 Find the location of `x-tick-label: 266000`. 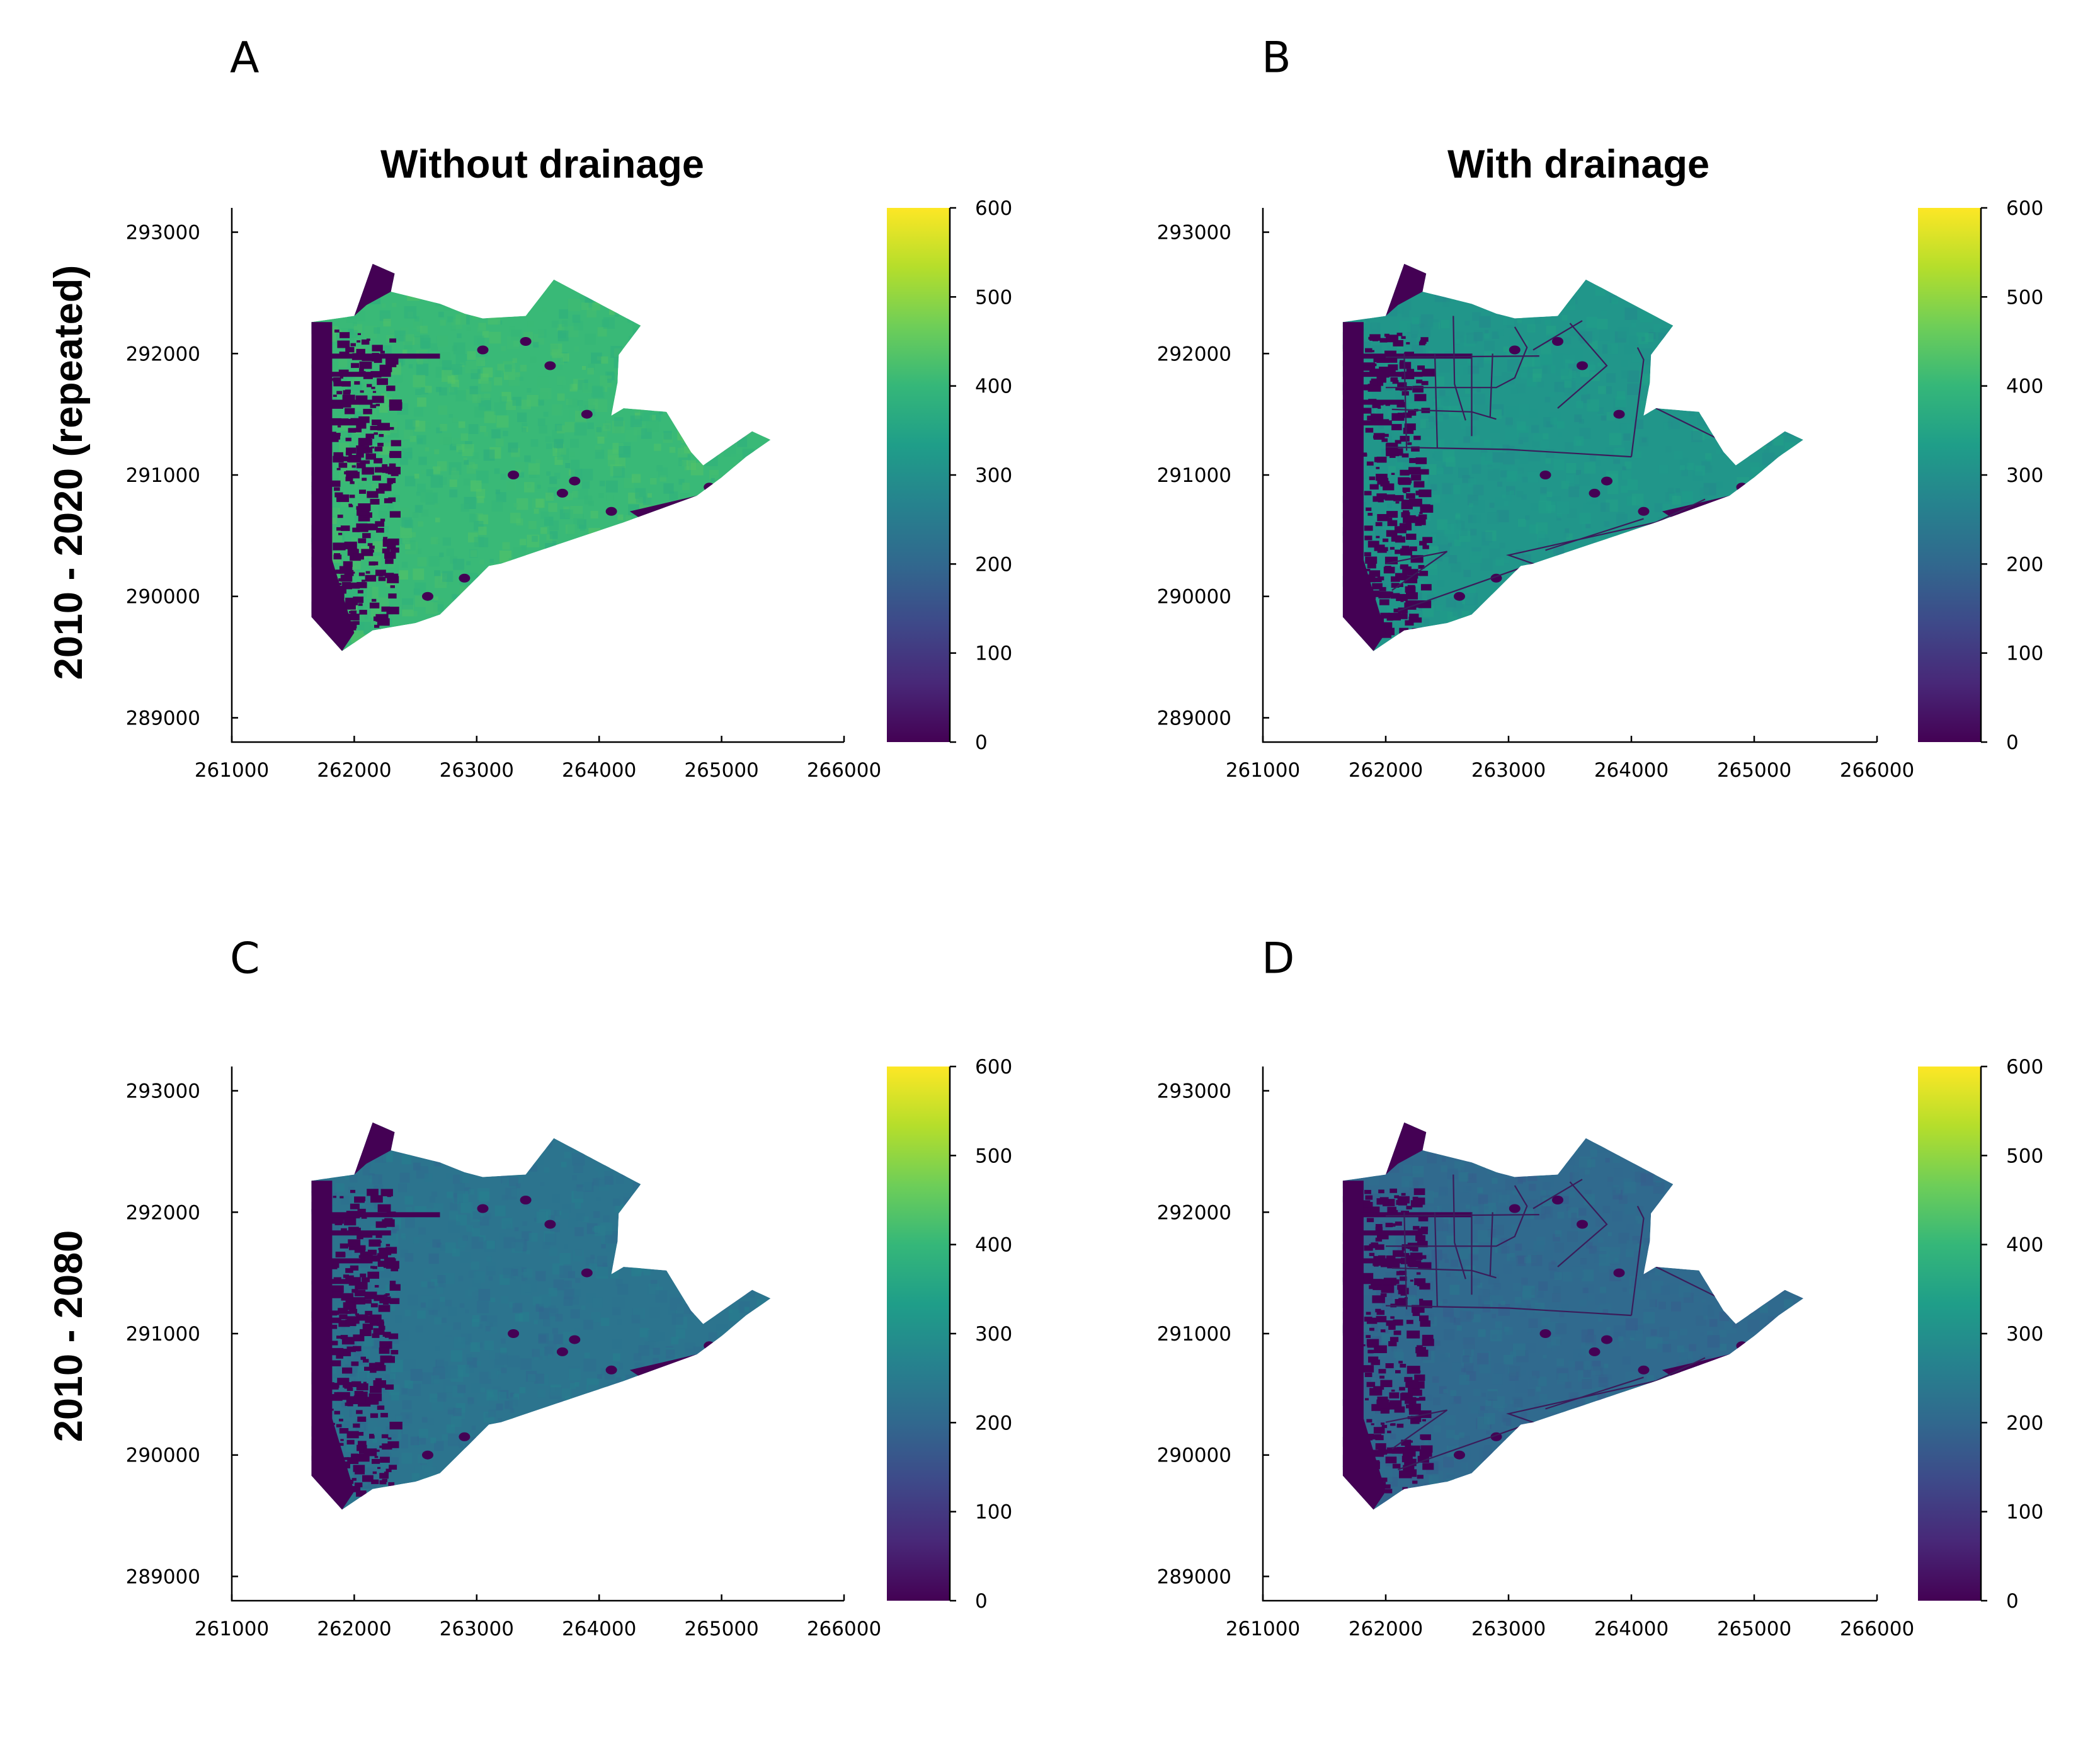

x-tick-label: 266000 is located at coordinates (844, 770).